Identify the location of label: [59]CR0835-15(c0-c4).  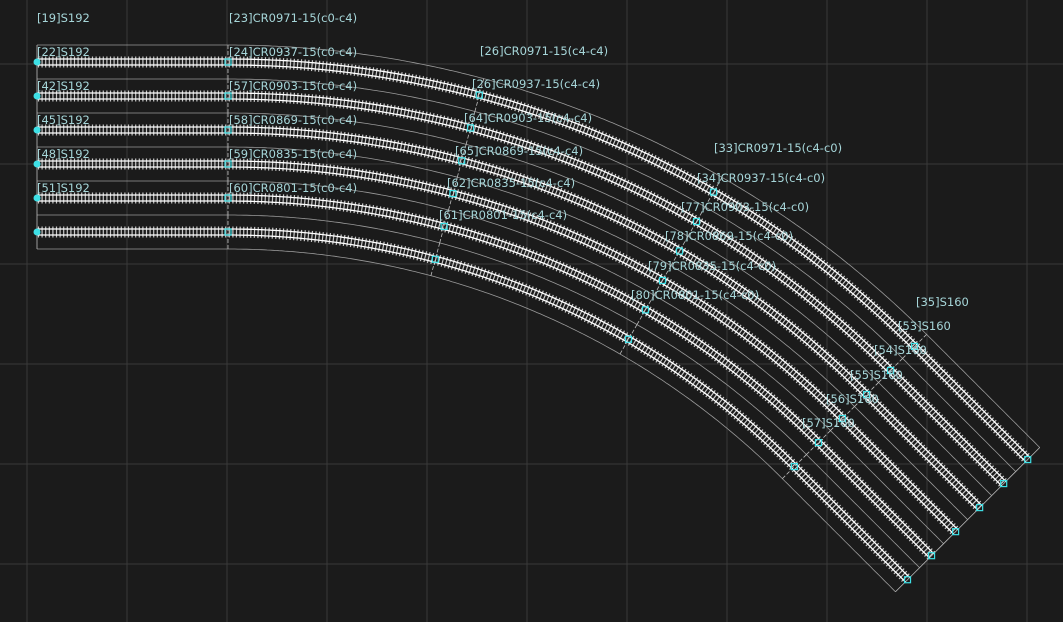
(293, 154).